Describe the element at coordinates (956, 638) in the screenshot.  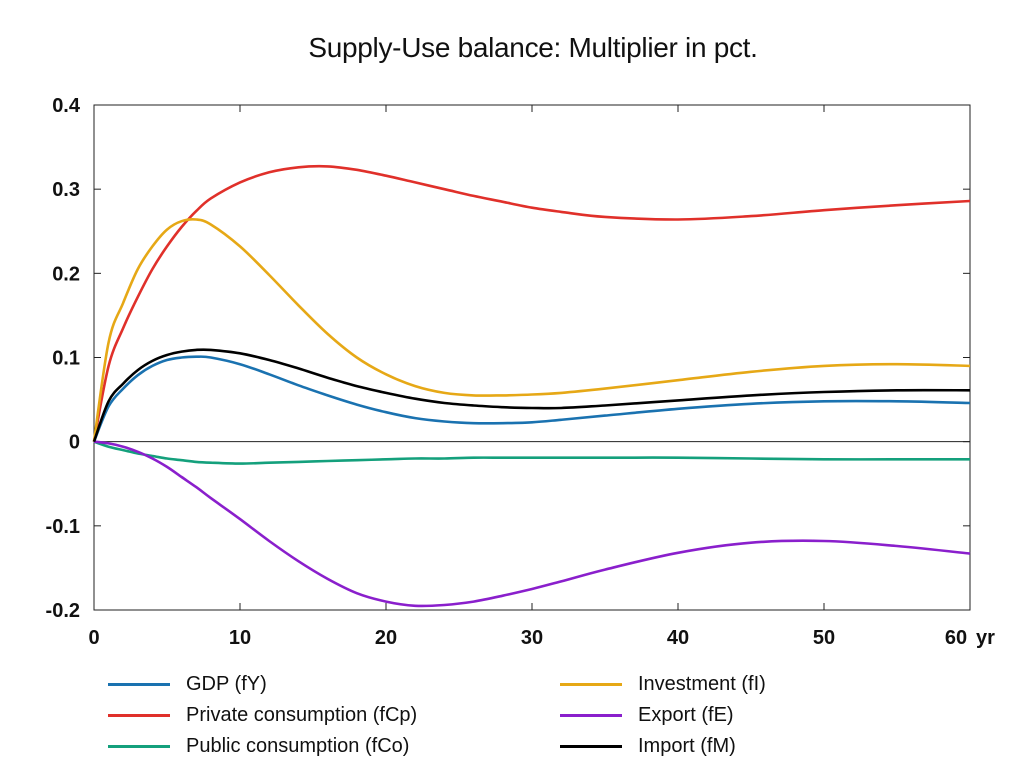
I see `x-tick-label: 60` at that location.